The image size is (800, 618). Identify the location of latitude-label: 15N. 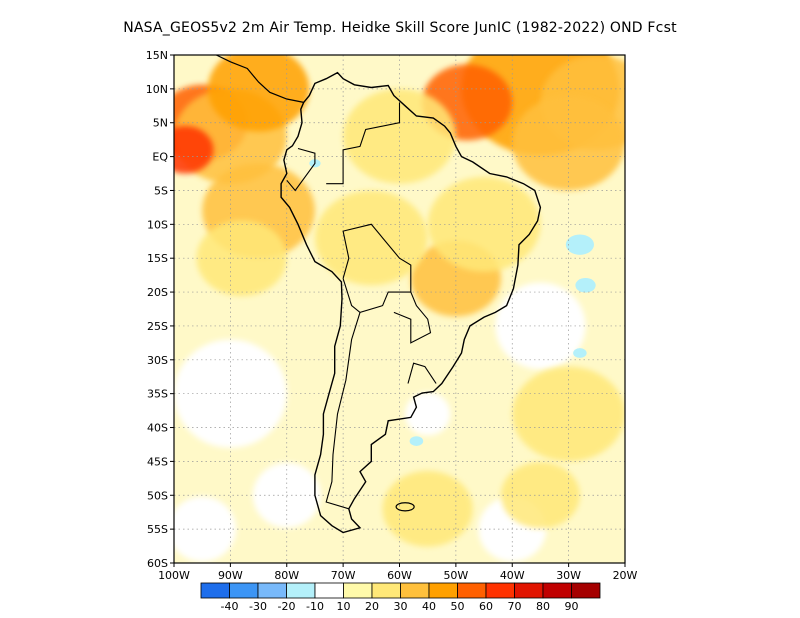
(157, 55).